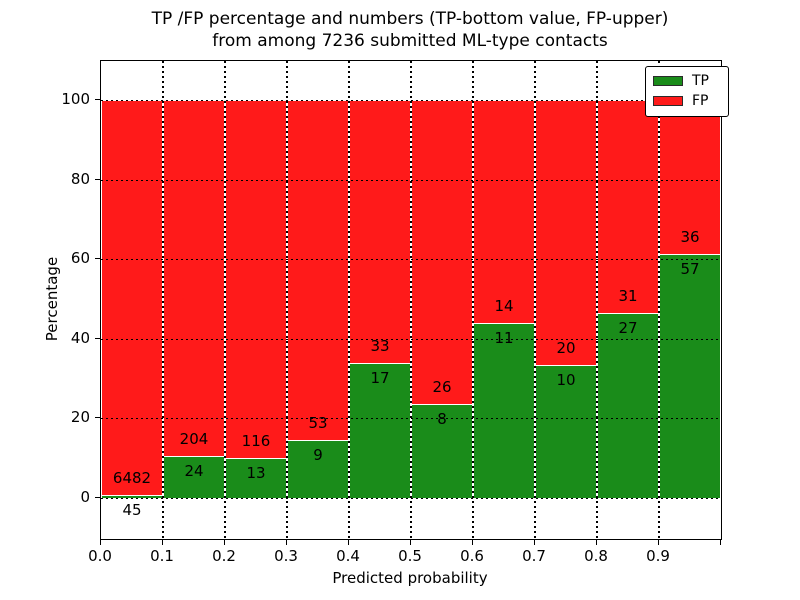  Describe the element at coordinates (668, 81) in the screenshot. I see `tp-swatch` at that location.